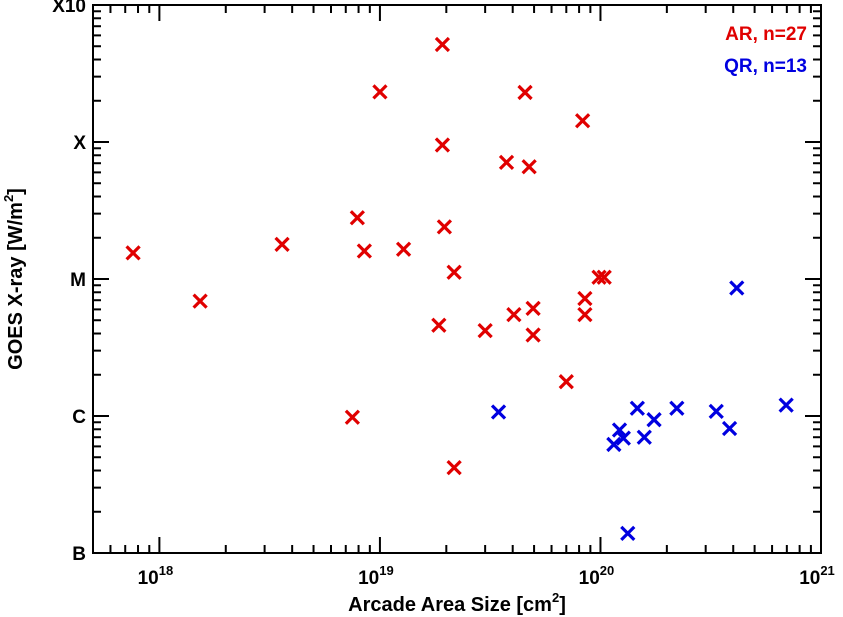 The image size is (843, 617). What do you see at coordinates (765, 66) in the screenshot?
I see `legend-entry-qr: QR, n=13` at bounding box center [765, 66].